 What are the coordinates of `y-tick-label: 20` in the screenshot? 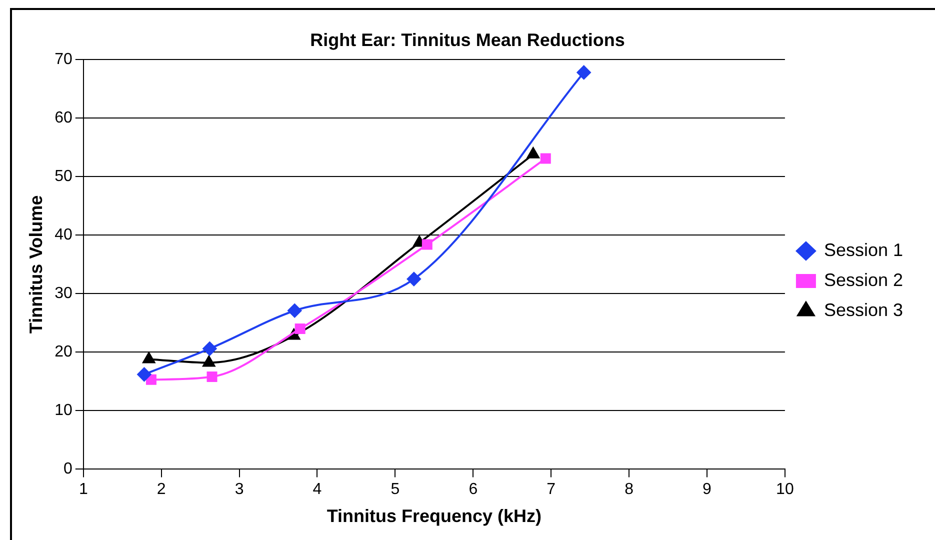 It's located at (63, 352).